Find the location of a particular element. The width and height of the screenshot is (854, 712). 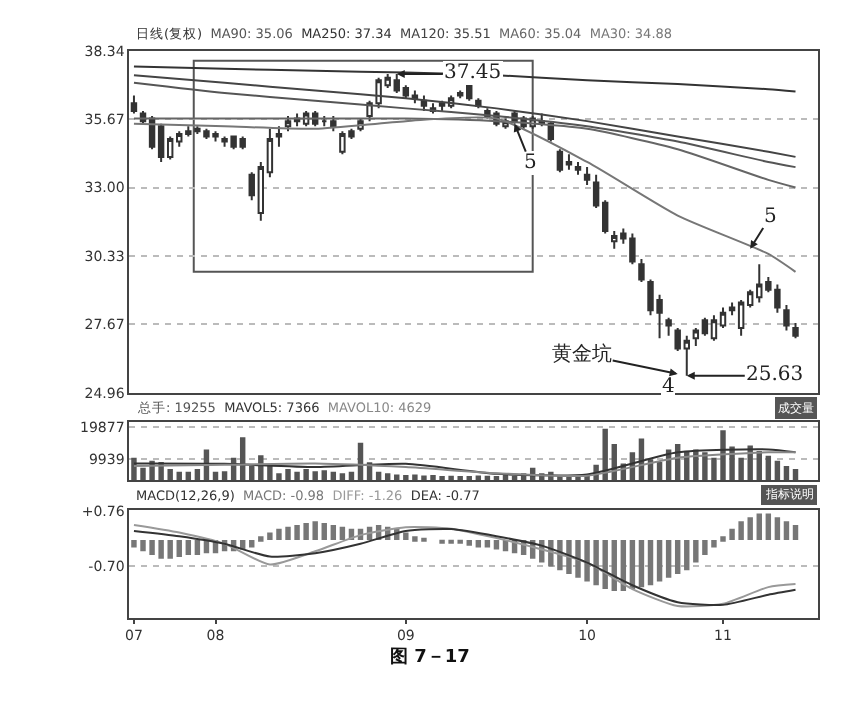

annotation: 黄金坑 is located at coordinates (582, 354).